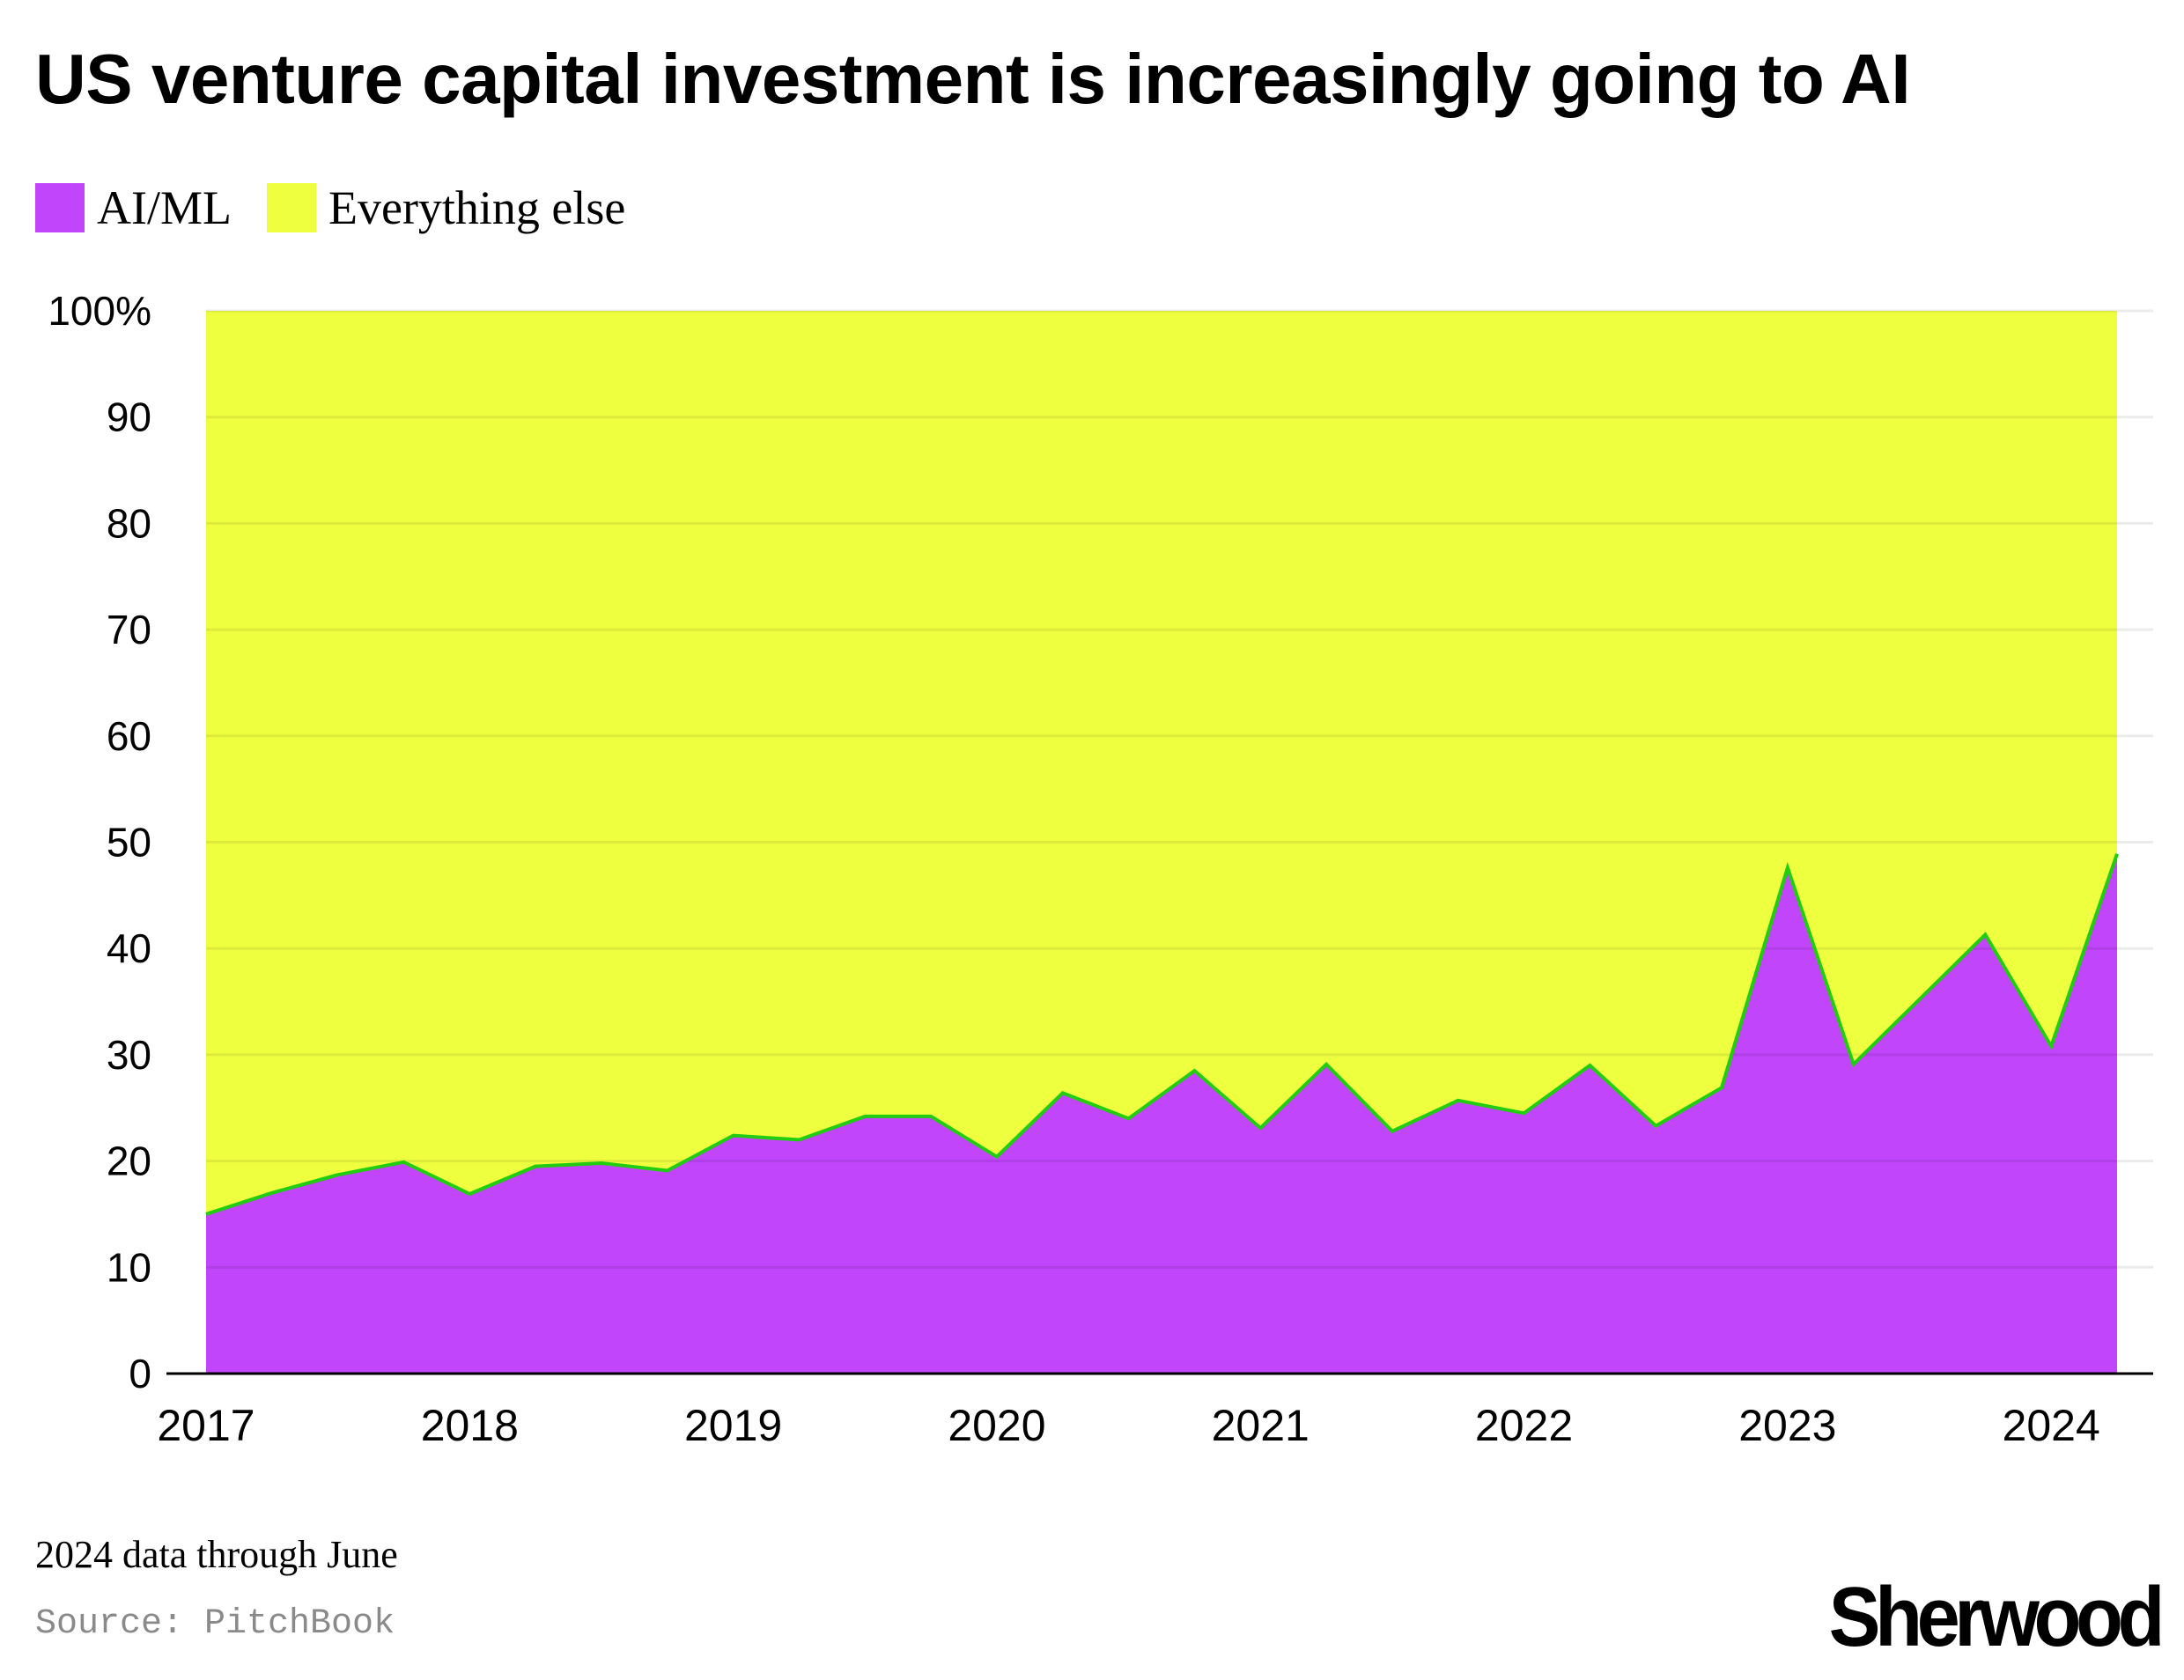 The width and height of the screenshot is (2184, 1680). I want to click on x-tick-label: 2024, so click(2051, 1425).